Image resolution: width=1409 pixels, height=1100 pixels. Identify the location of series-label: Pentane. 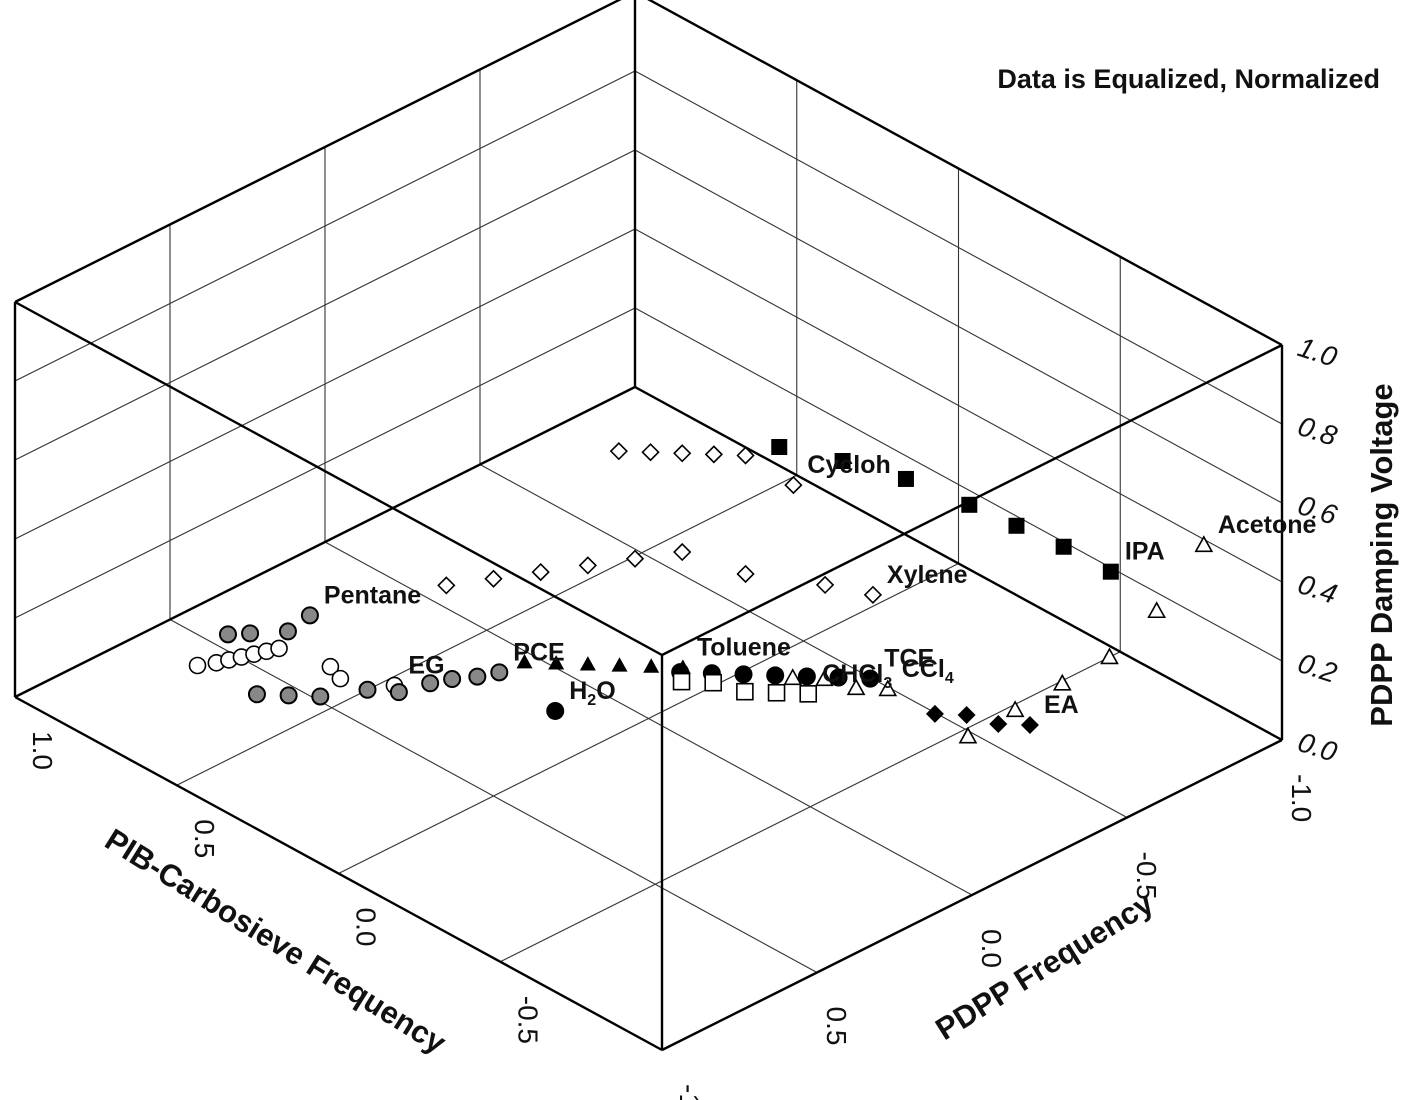
(372, 595).